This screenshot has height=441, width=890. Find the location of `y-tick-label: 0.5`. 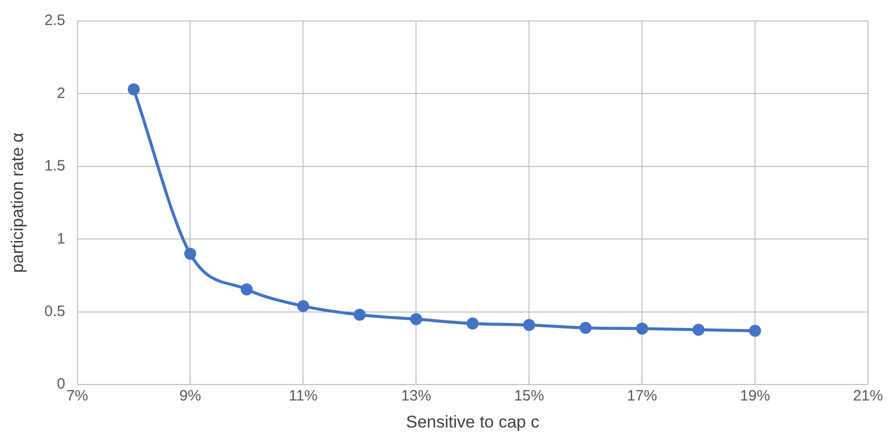

y-tick-label: 0.5 is located at coordinates (55, 311).